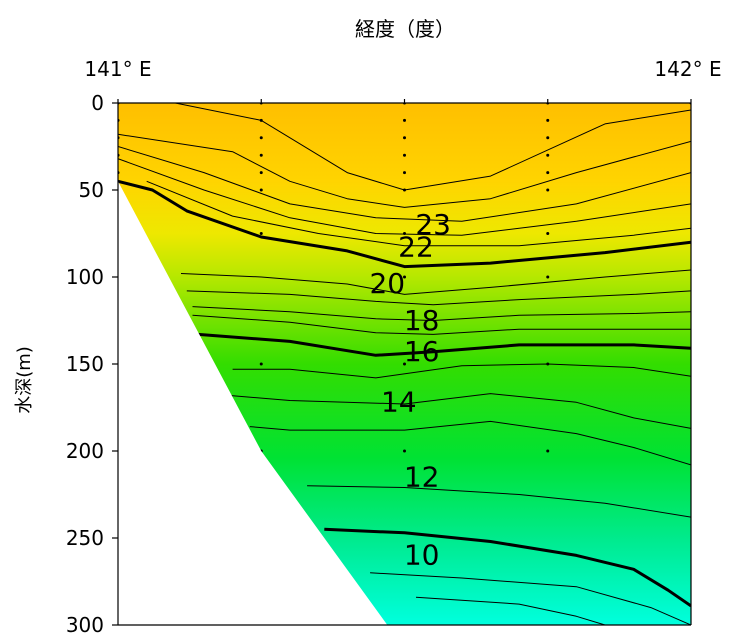  What do you see at coordinates (387, 283) in the screenshot?
I see `contour-label: 20` at bounding box center [387, 283].